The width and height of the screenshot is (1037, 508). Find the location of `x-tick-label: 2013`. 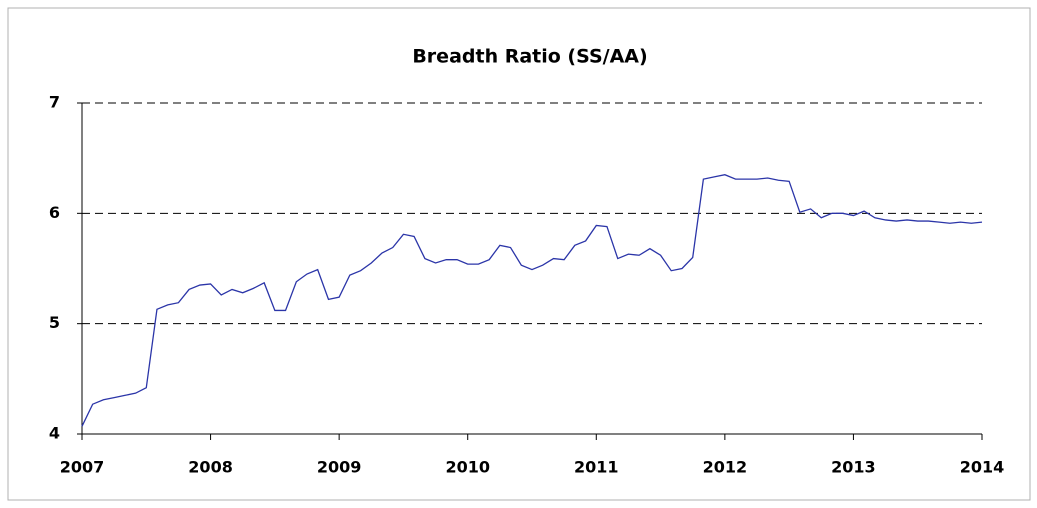

x-tick-label: 2013 is located at coordinates (853, 467).